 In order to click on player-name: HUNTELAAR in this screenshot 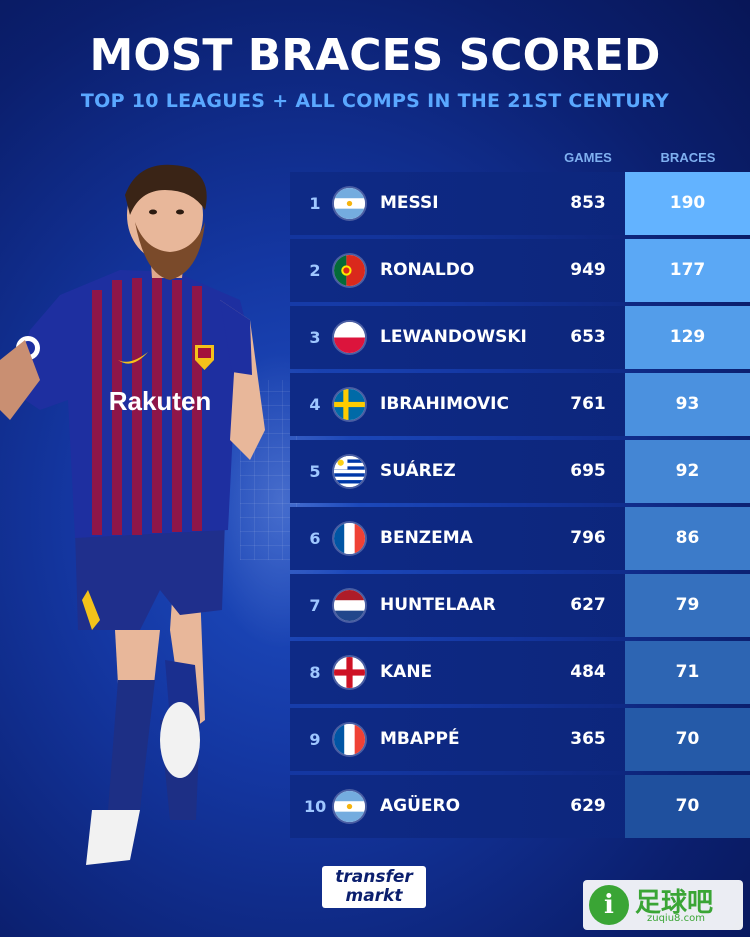, I will do `click(438, 605)`.